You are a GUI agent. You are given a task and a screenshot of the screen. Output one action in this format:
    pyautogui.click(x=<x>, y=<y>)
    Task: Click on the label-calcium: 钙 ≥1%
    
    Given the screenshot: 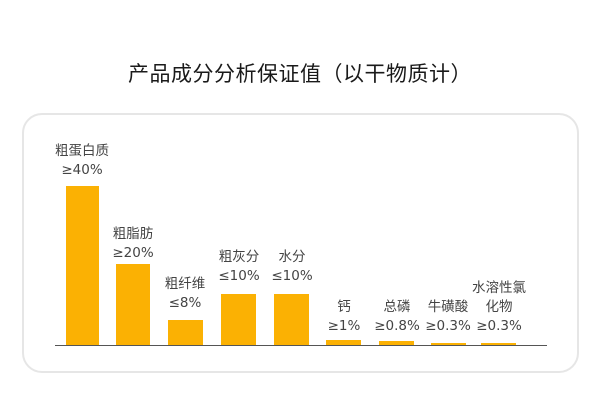 What is the action you would take?
    pyautogui.click(x=344, y=317)
    